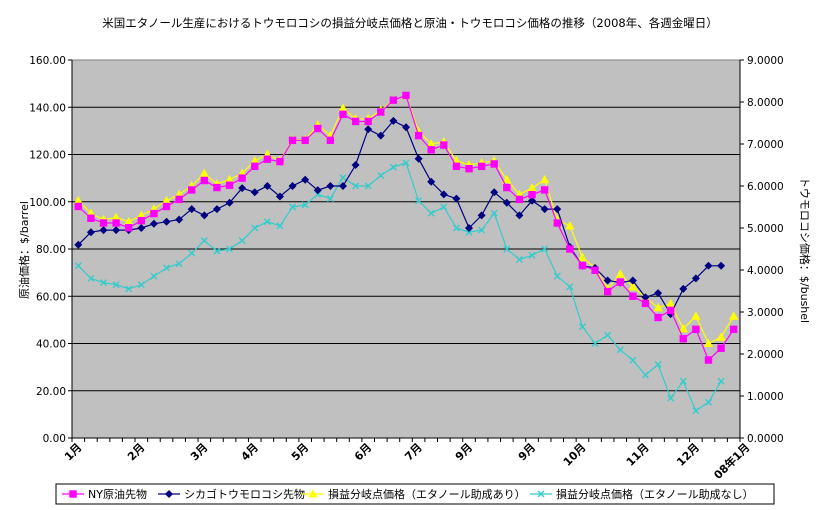 The image size is (821, 510). What do you see at coordinates (136, 452) in the screenshot?
I see `x-tick-label: 2月` at bounding box center [136, 452].